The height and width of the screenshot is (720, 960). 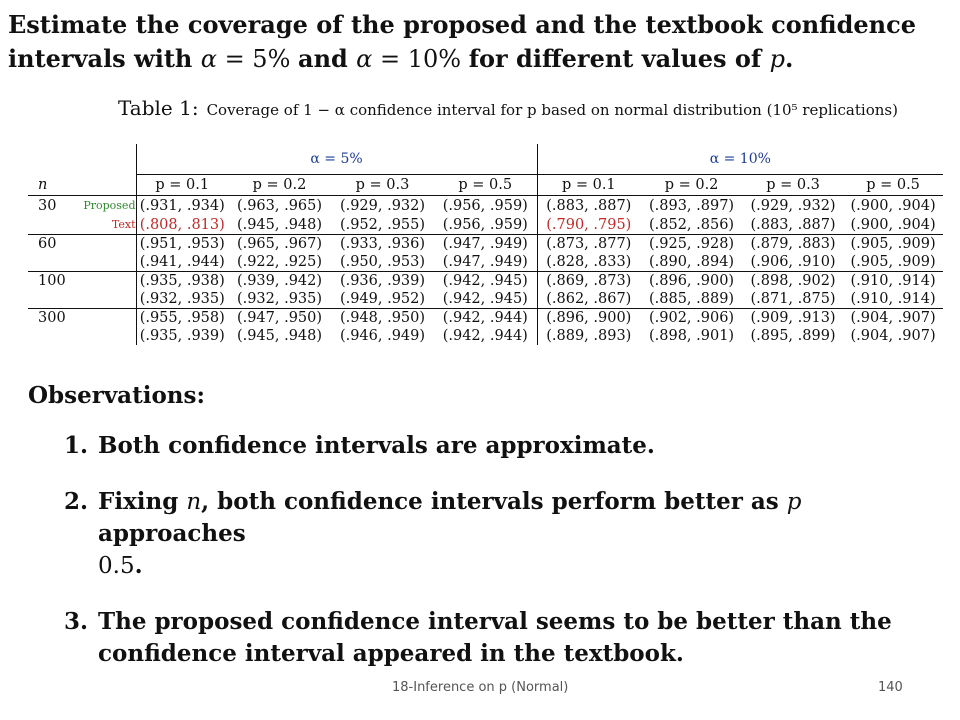 I want to click on observation-text-c: approaches, so click(x=172, y=533).